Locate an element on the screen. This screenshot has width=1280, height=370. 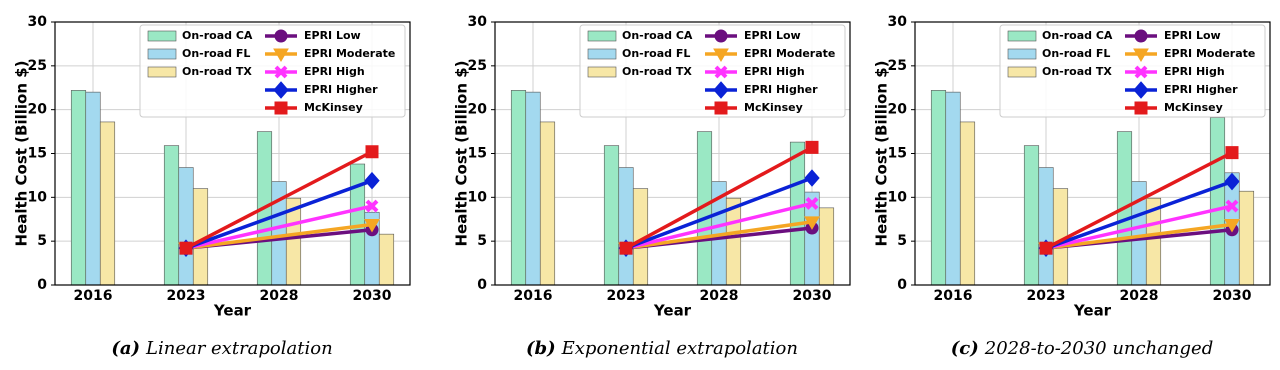
caption: (a) Linear extrapolation is located at coordinates (221, 348).